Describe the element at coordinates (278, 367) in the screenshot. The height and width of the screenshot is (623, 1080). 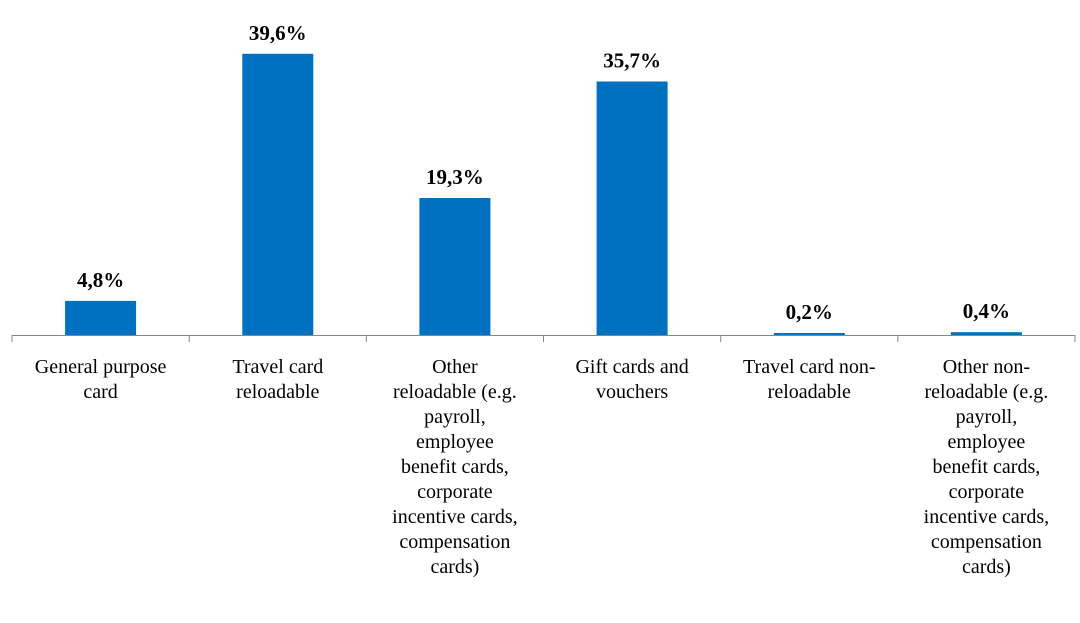
I see `category-label-line: Travel card` at that location.